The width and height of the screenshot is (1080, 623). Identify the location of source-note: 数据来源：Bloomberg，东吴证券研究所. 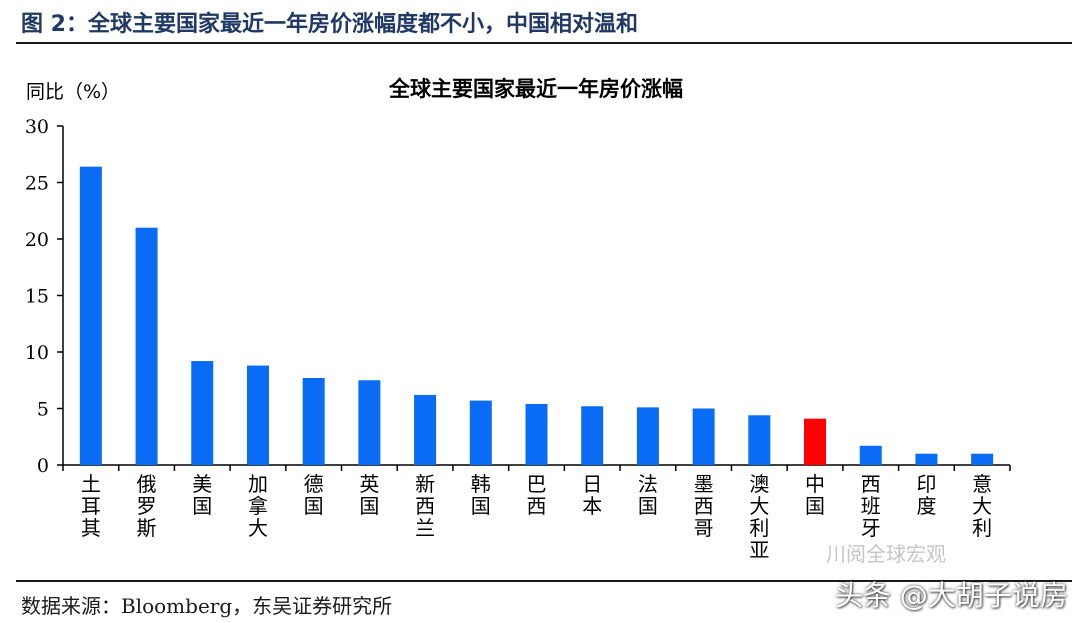
(207, 606).